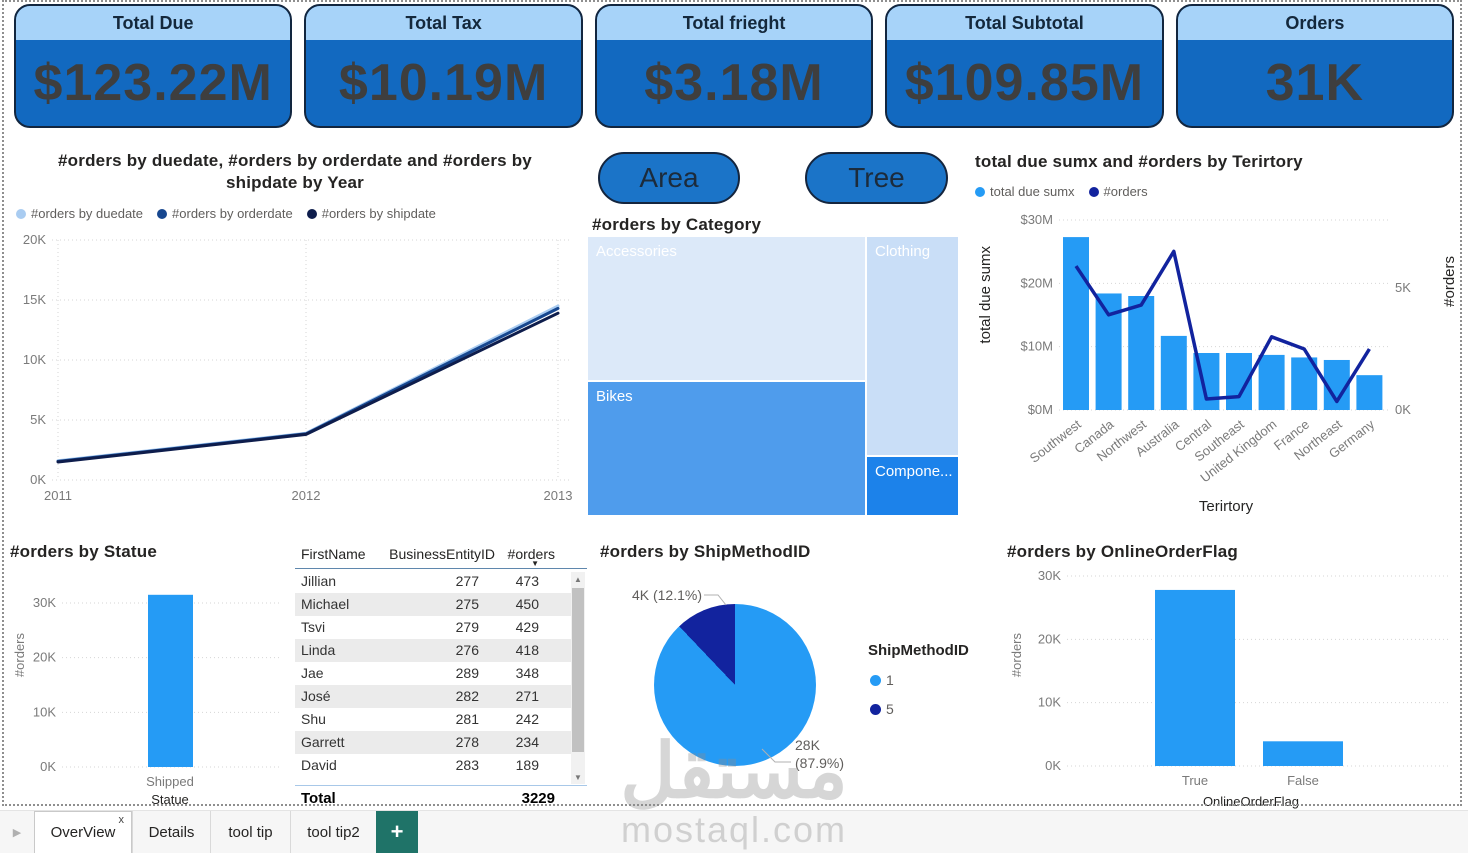 The height and width of the screenshot is (853, 1468). Describe the element at coordinates (433, 742) in the screenshot. I see `table-row: Garrett 278 234` at that location.